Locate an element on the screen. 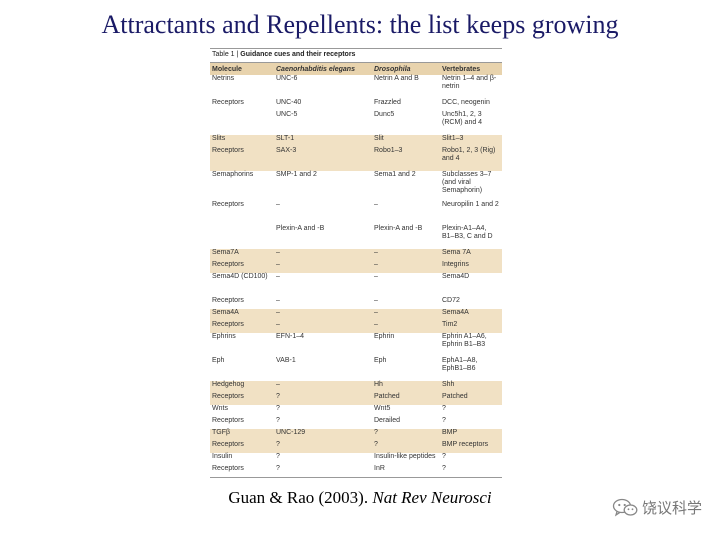  citation-authors: Guan & Rao (2003). is located at coordinates (298, 497).